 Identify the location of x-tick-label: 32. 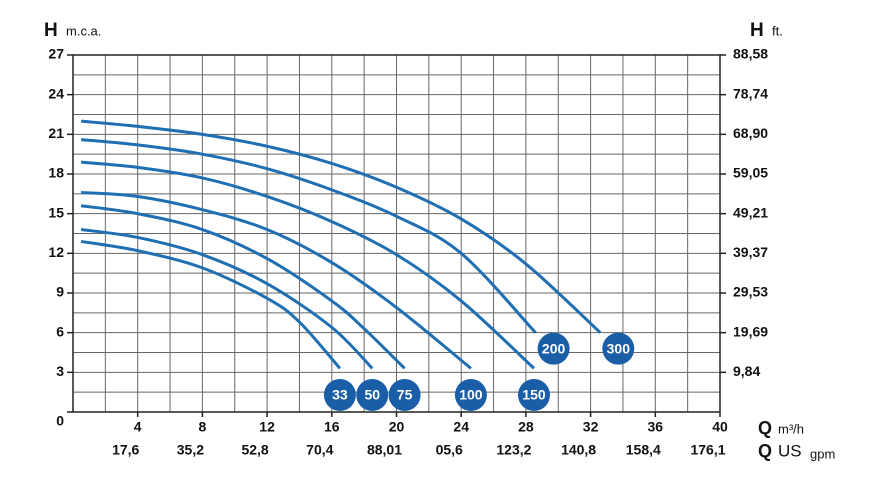
(591, 427).